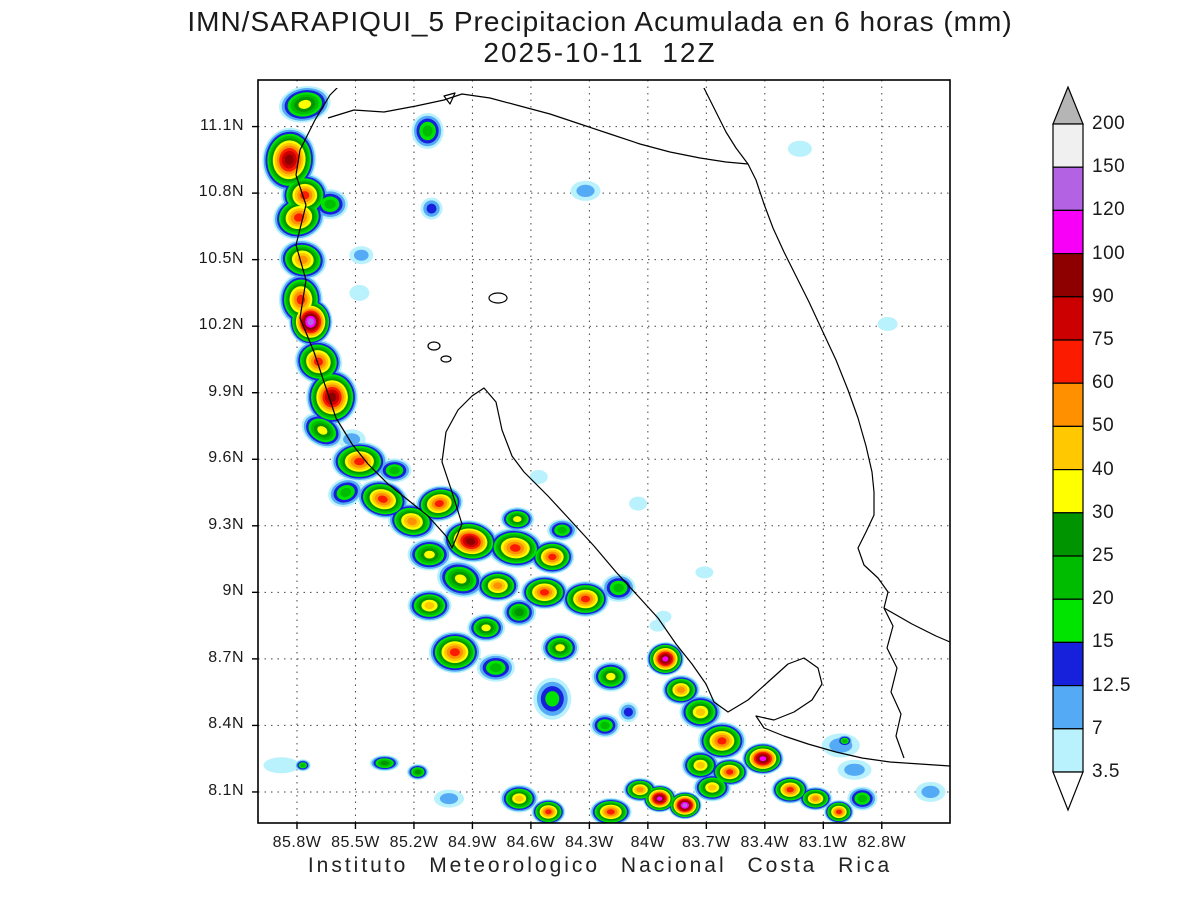 This screenshot has height=900, width=1200. Describe the element at coordinates (472, 842) in the screenshot. I see `x-axis-label: 84.9W` at that location.